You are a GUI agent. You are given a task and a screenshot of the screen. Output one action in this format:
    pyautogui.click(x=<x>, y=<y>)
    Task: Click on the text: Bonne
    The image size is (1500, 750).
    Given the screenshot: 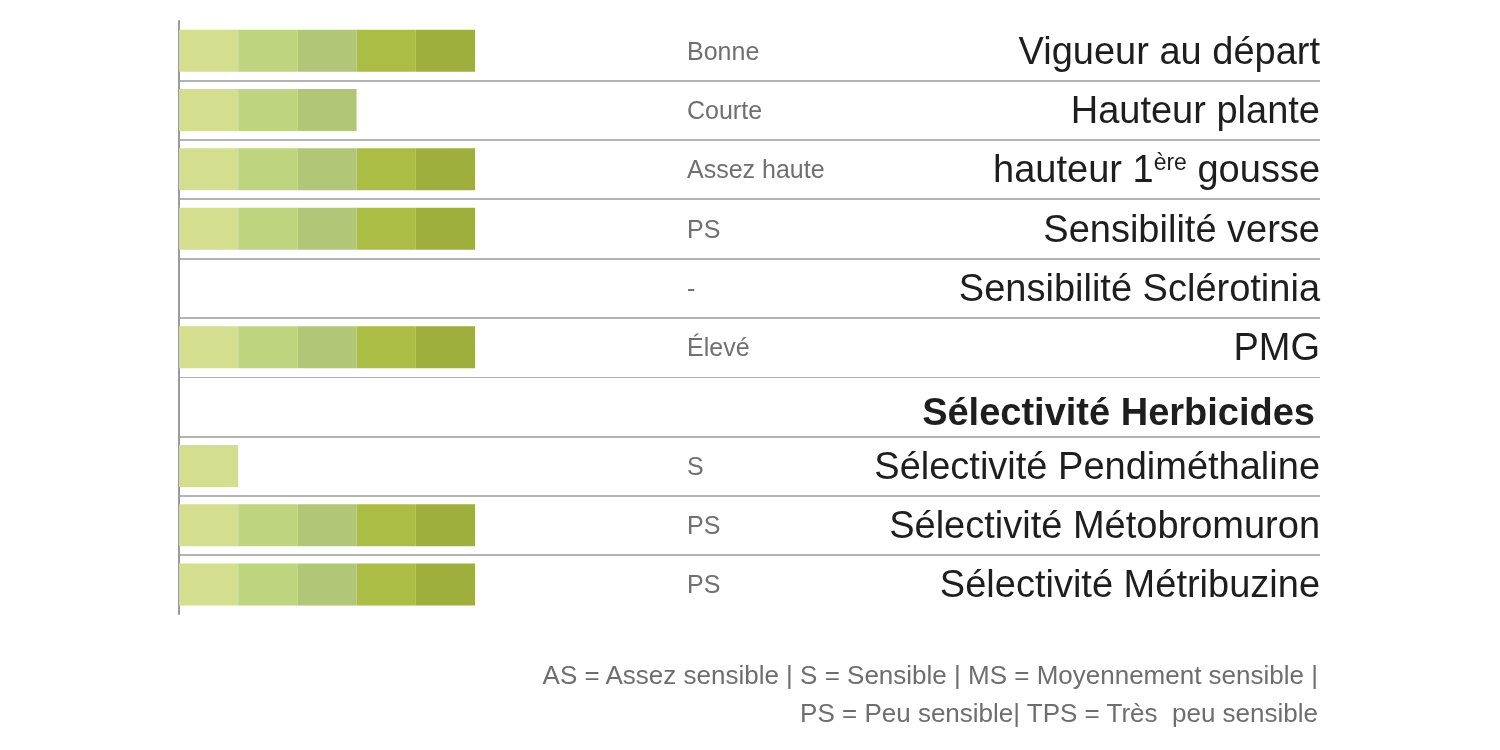 What is the action you would take?
    pyautogui.click(x=723, y=50)
    